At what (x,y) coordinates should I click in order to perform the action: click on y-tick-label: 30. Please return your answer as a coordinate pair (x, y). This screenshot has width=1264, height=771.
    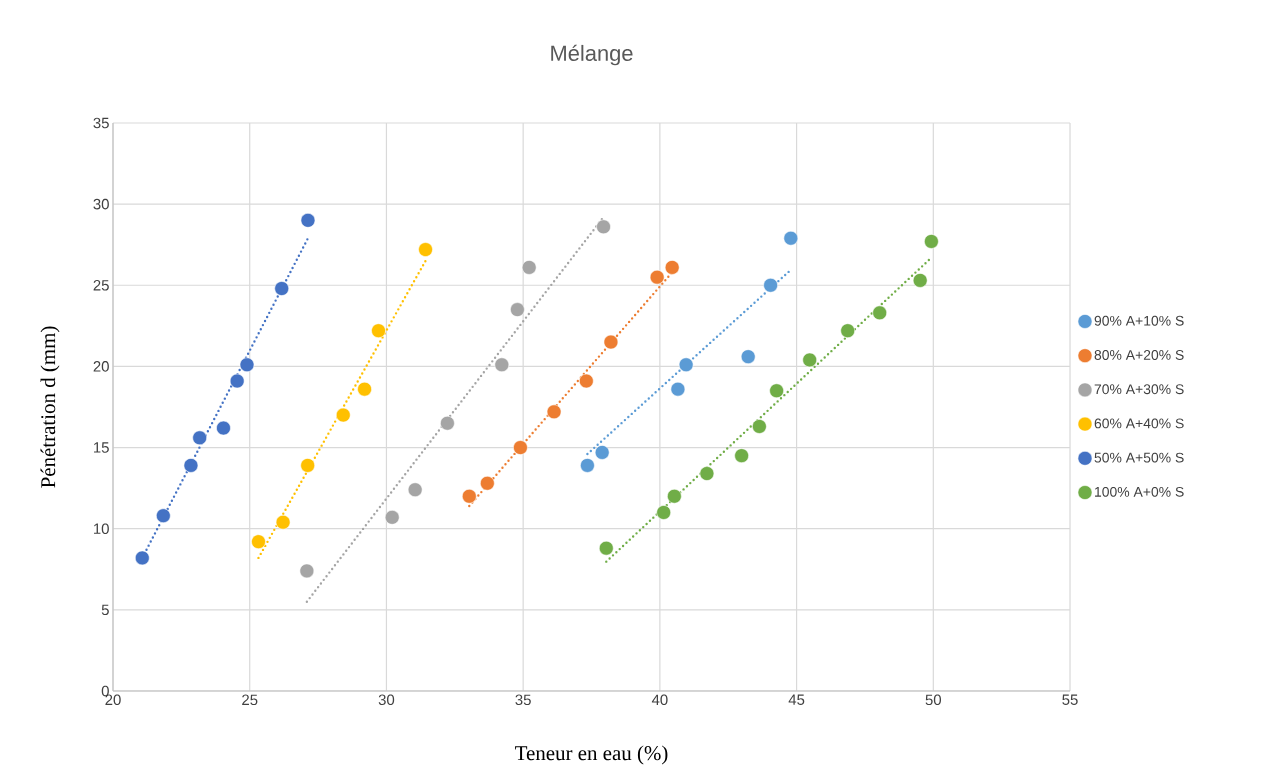
    Looking at the image, I should click on (101, 204).